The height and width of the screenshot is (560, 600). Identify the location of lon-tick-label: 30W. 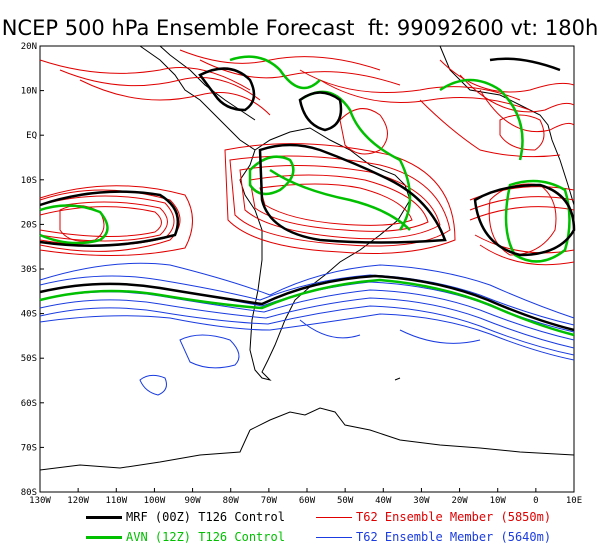
(421, 501).